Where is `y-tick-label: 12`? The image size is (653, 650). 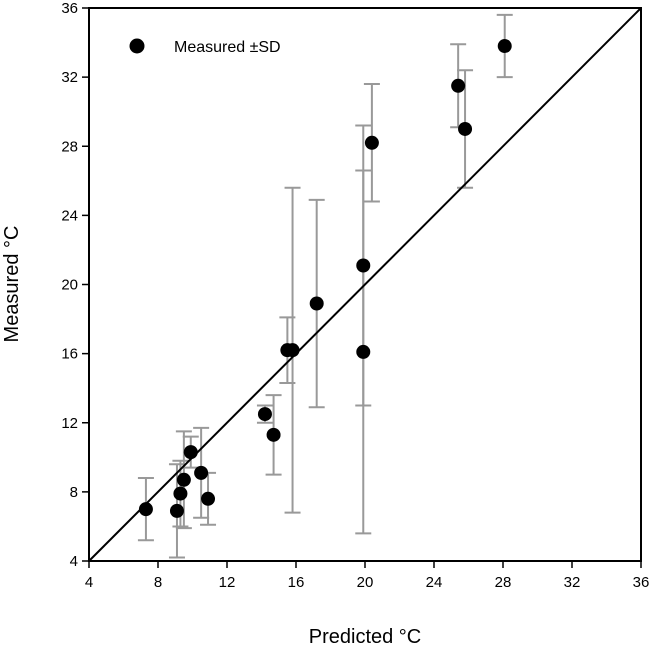
y-tick-label: 12 is located at coordinates (69, 423).